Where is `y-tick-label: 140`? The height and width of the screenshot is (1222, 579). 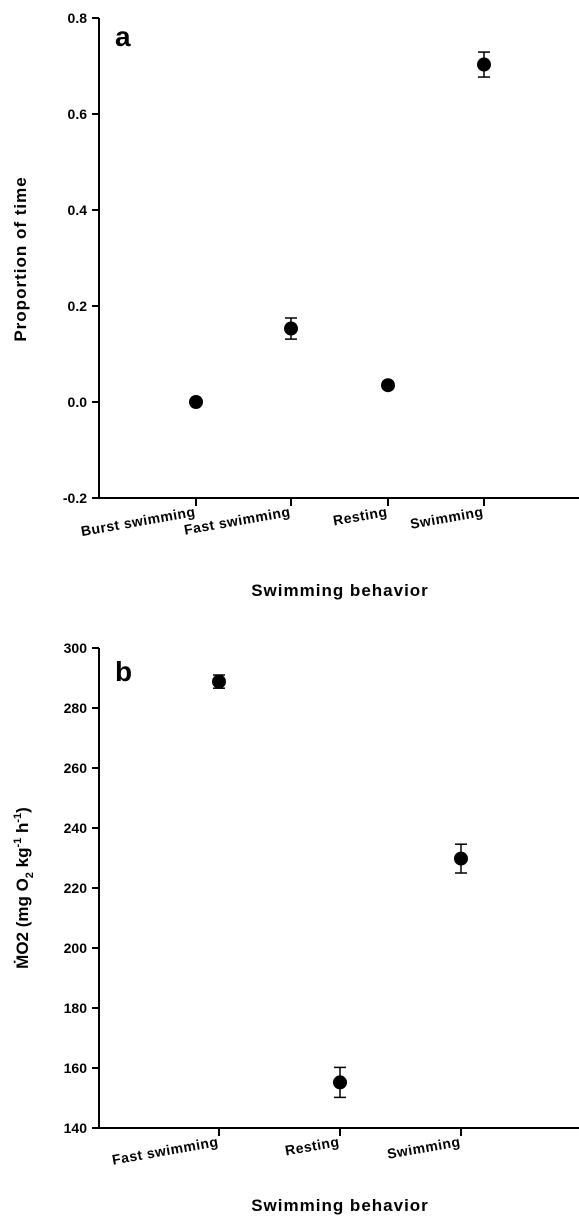 y-tick-label: 140 is located at coordinates (76, 1128).